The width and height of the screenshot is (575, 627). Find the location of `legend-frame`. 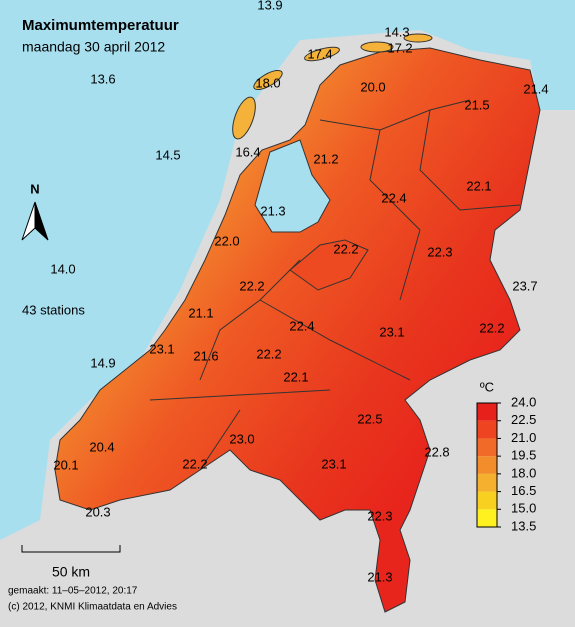

legend-frame is located at coordinates (487, 465).